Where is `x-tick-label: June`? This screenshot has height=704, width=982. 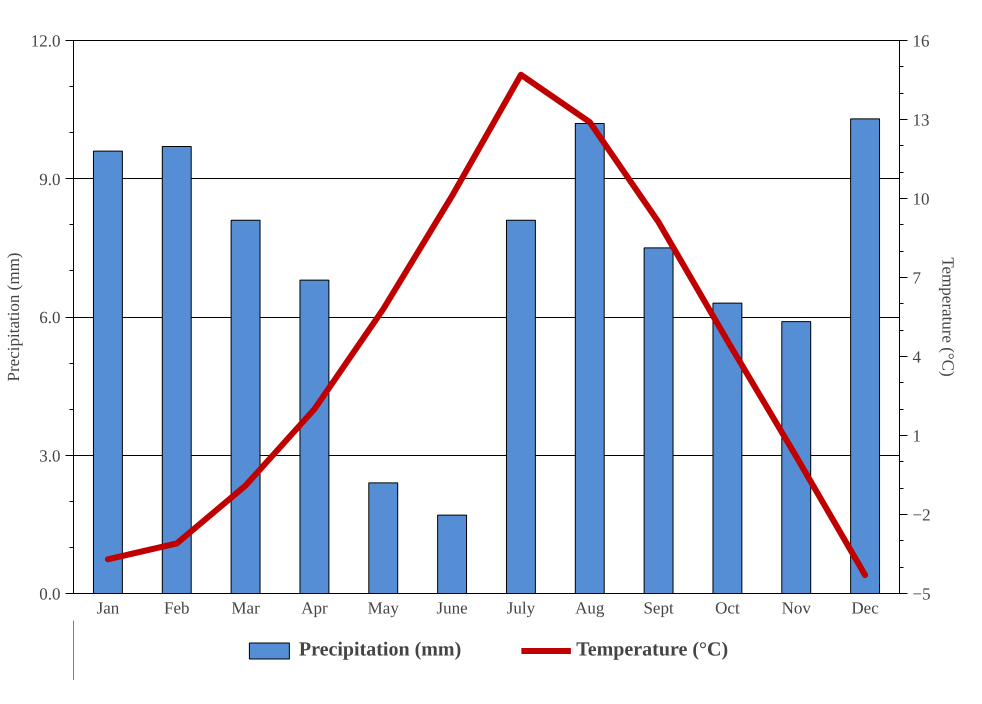 x-tick-label: June is located at coordinates (452, 608).